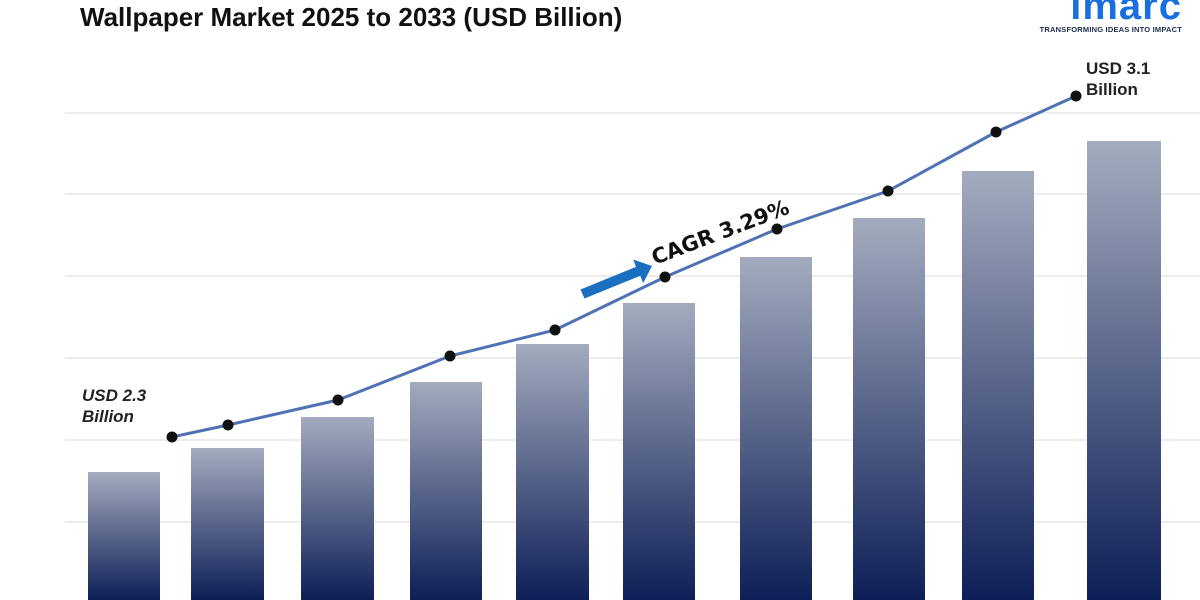  I want to click on brand-logo: imarc TRANSFORMING IDEAS INTO IMPACT, so click(1107, 20).